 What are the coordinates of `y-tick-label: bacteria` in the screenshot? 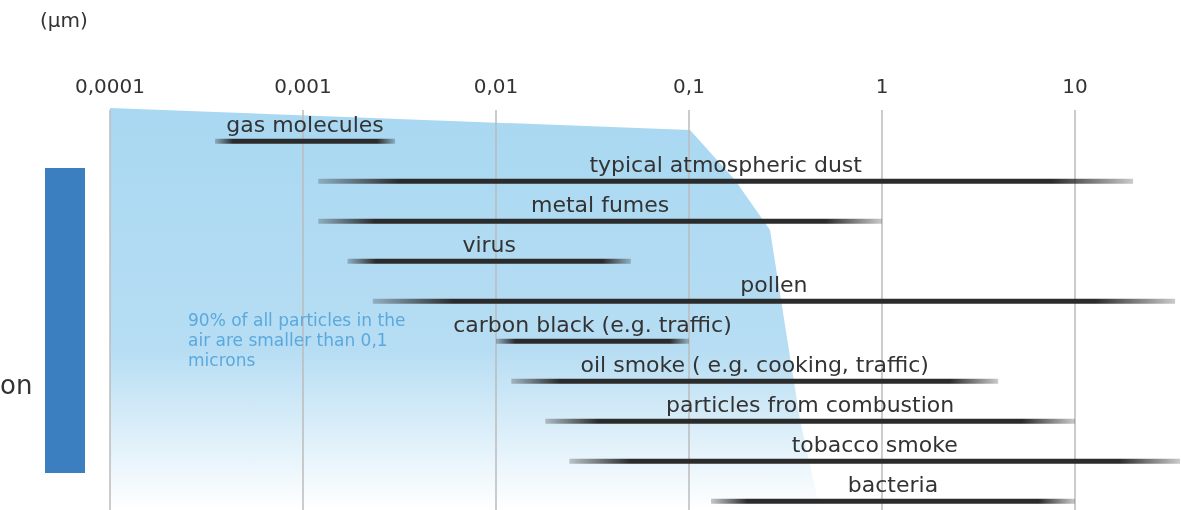 It's located at (893, 485).